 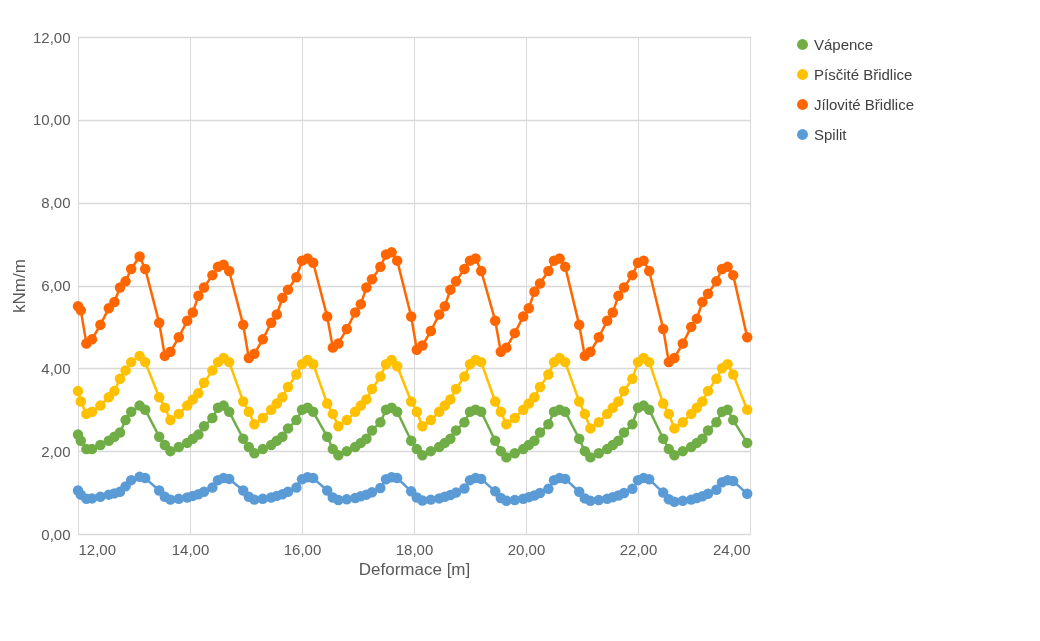 I want to click on y-tick-label: 8,00, so click(x=56, y=203).